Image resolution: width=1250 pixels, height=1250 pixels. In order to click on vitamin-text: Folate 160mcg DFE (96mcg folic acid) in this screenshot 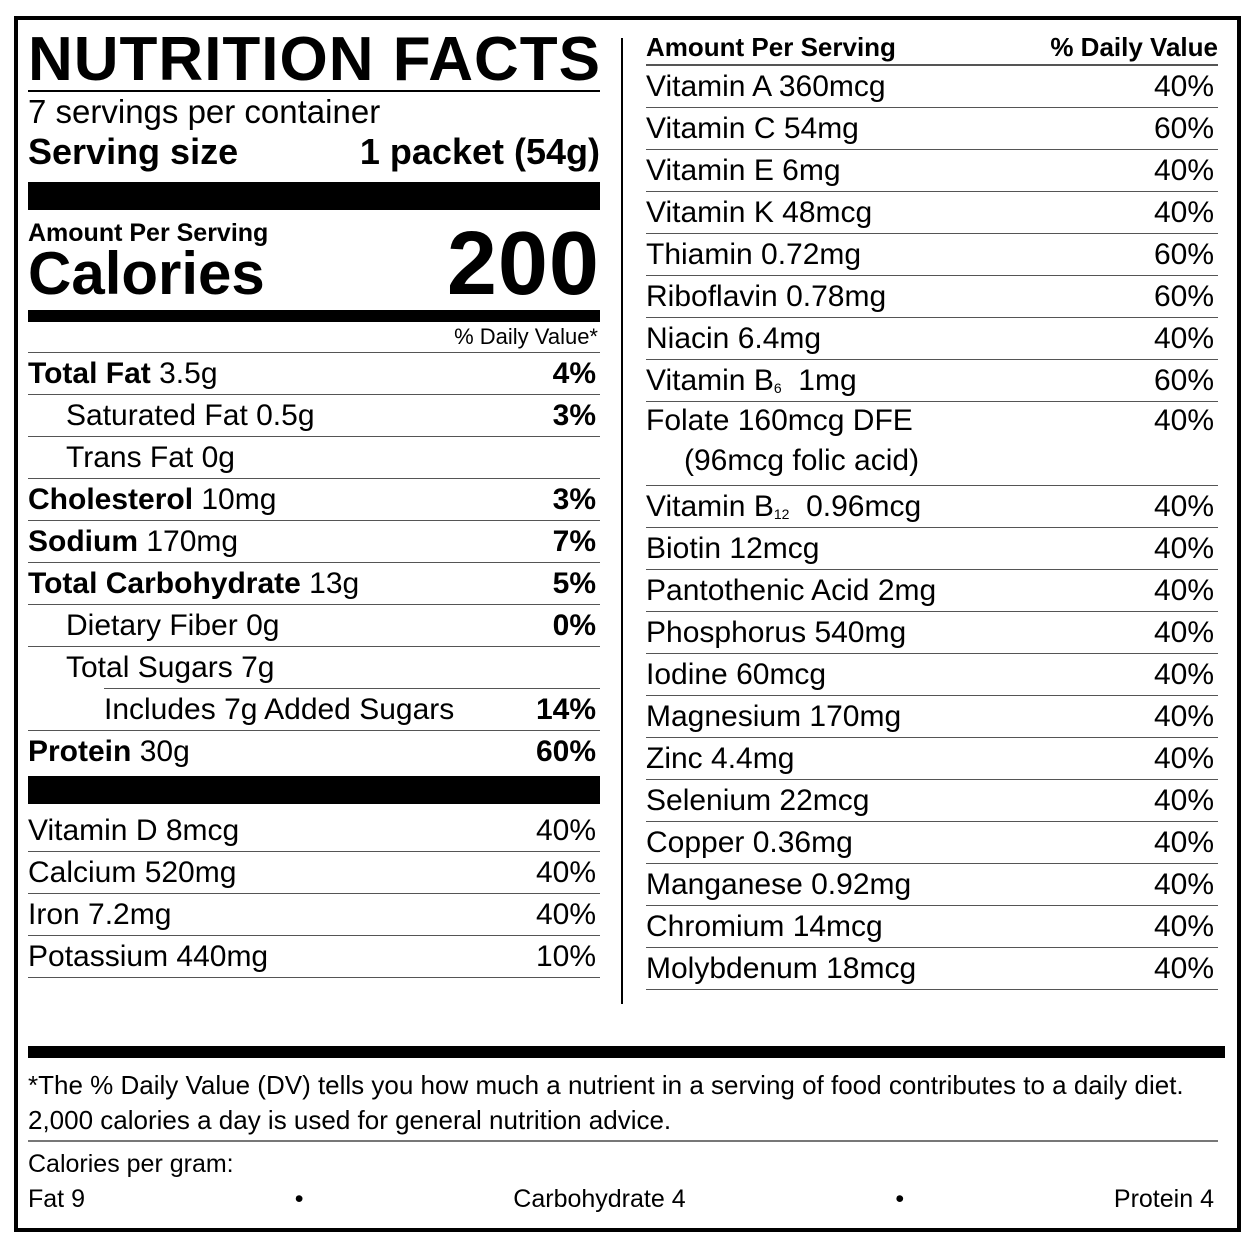, I will do `click(782, 441)`.